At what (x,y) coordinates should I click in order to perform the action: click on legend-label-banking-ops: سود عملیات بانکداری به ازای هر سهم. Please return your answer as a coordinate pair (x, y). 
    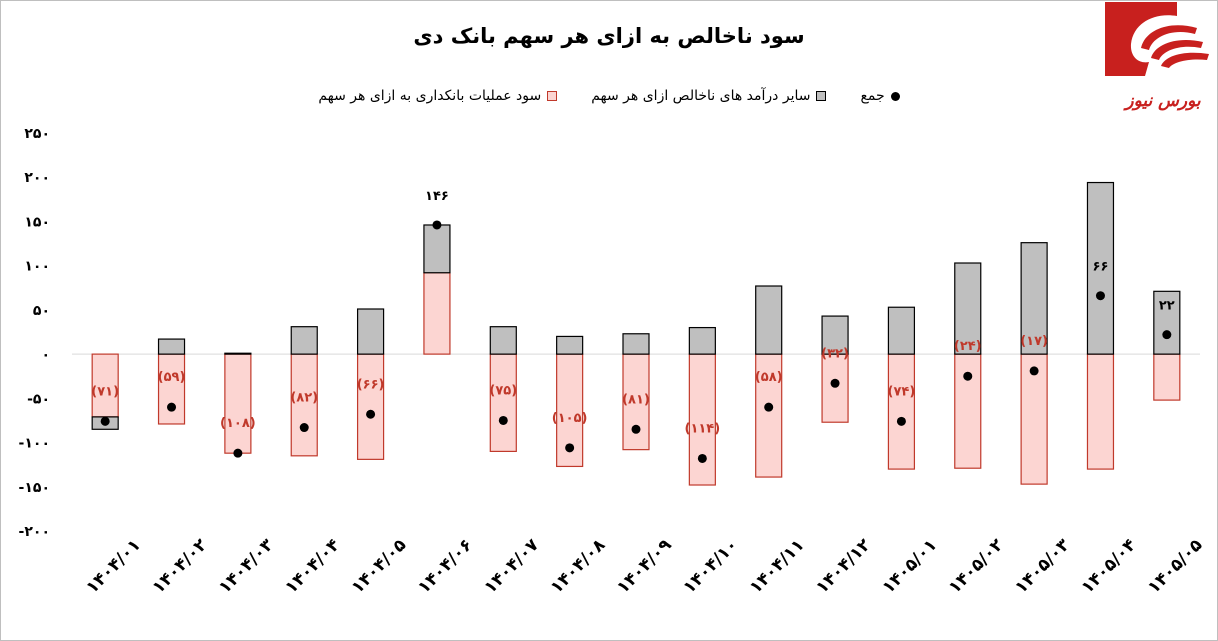
    Looking at the image, I should click on (430, 96).